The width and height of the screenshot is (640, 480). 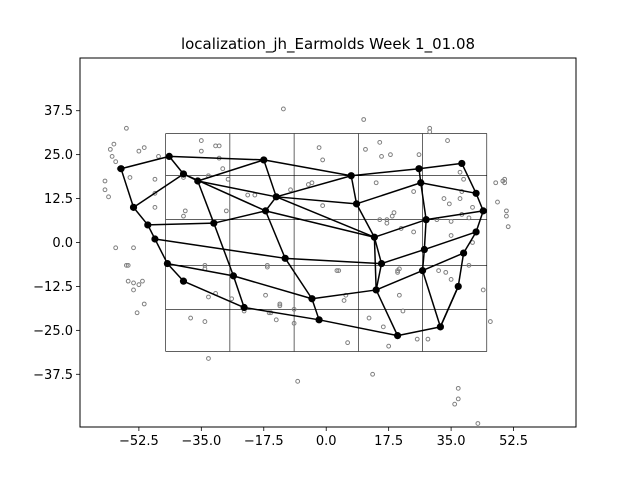 I want to click on y-tick-label: −37.5, so click(x=53, y=375).